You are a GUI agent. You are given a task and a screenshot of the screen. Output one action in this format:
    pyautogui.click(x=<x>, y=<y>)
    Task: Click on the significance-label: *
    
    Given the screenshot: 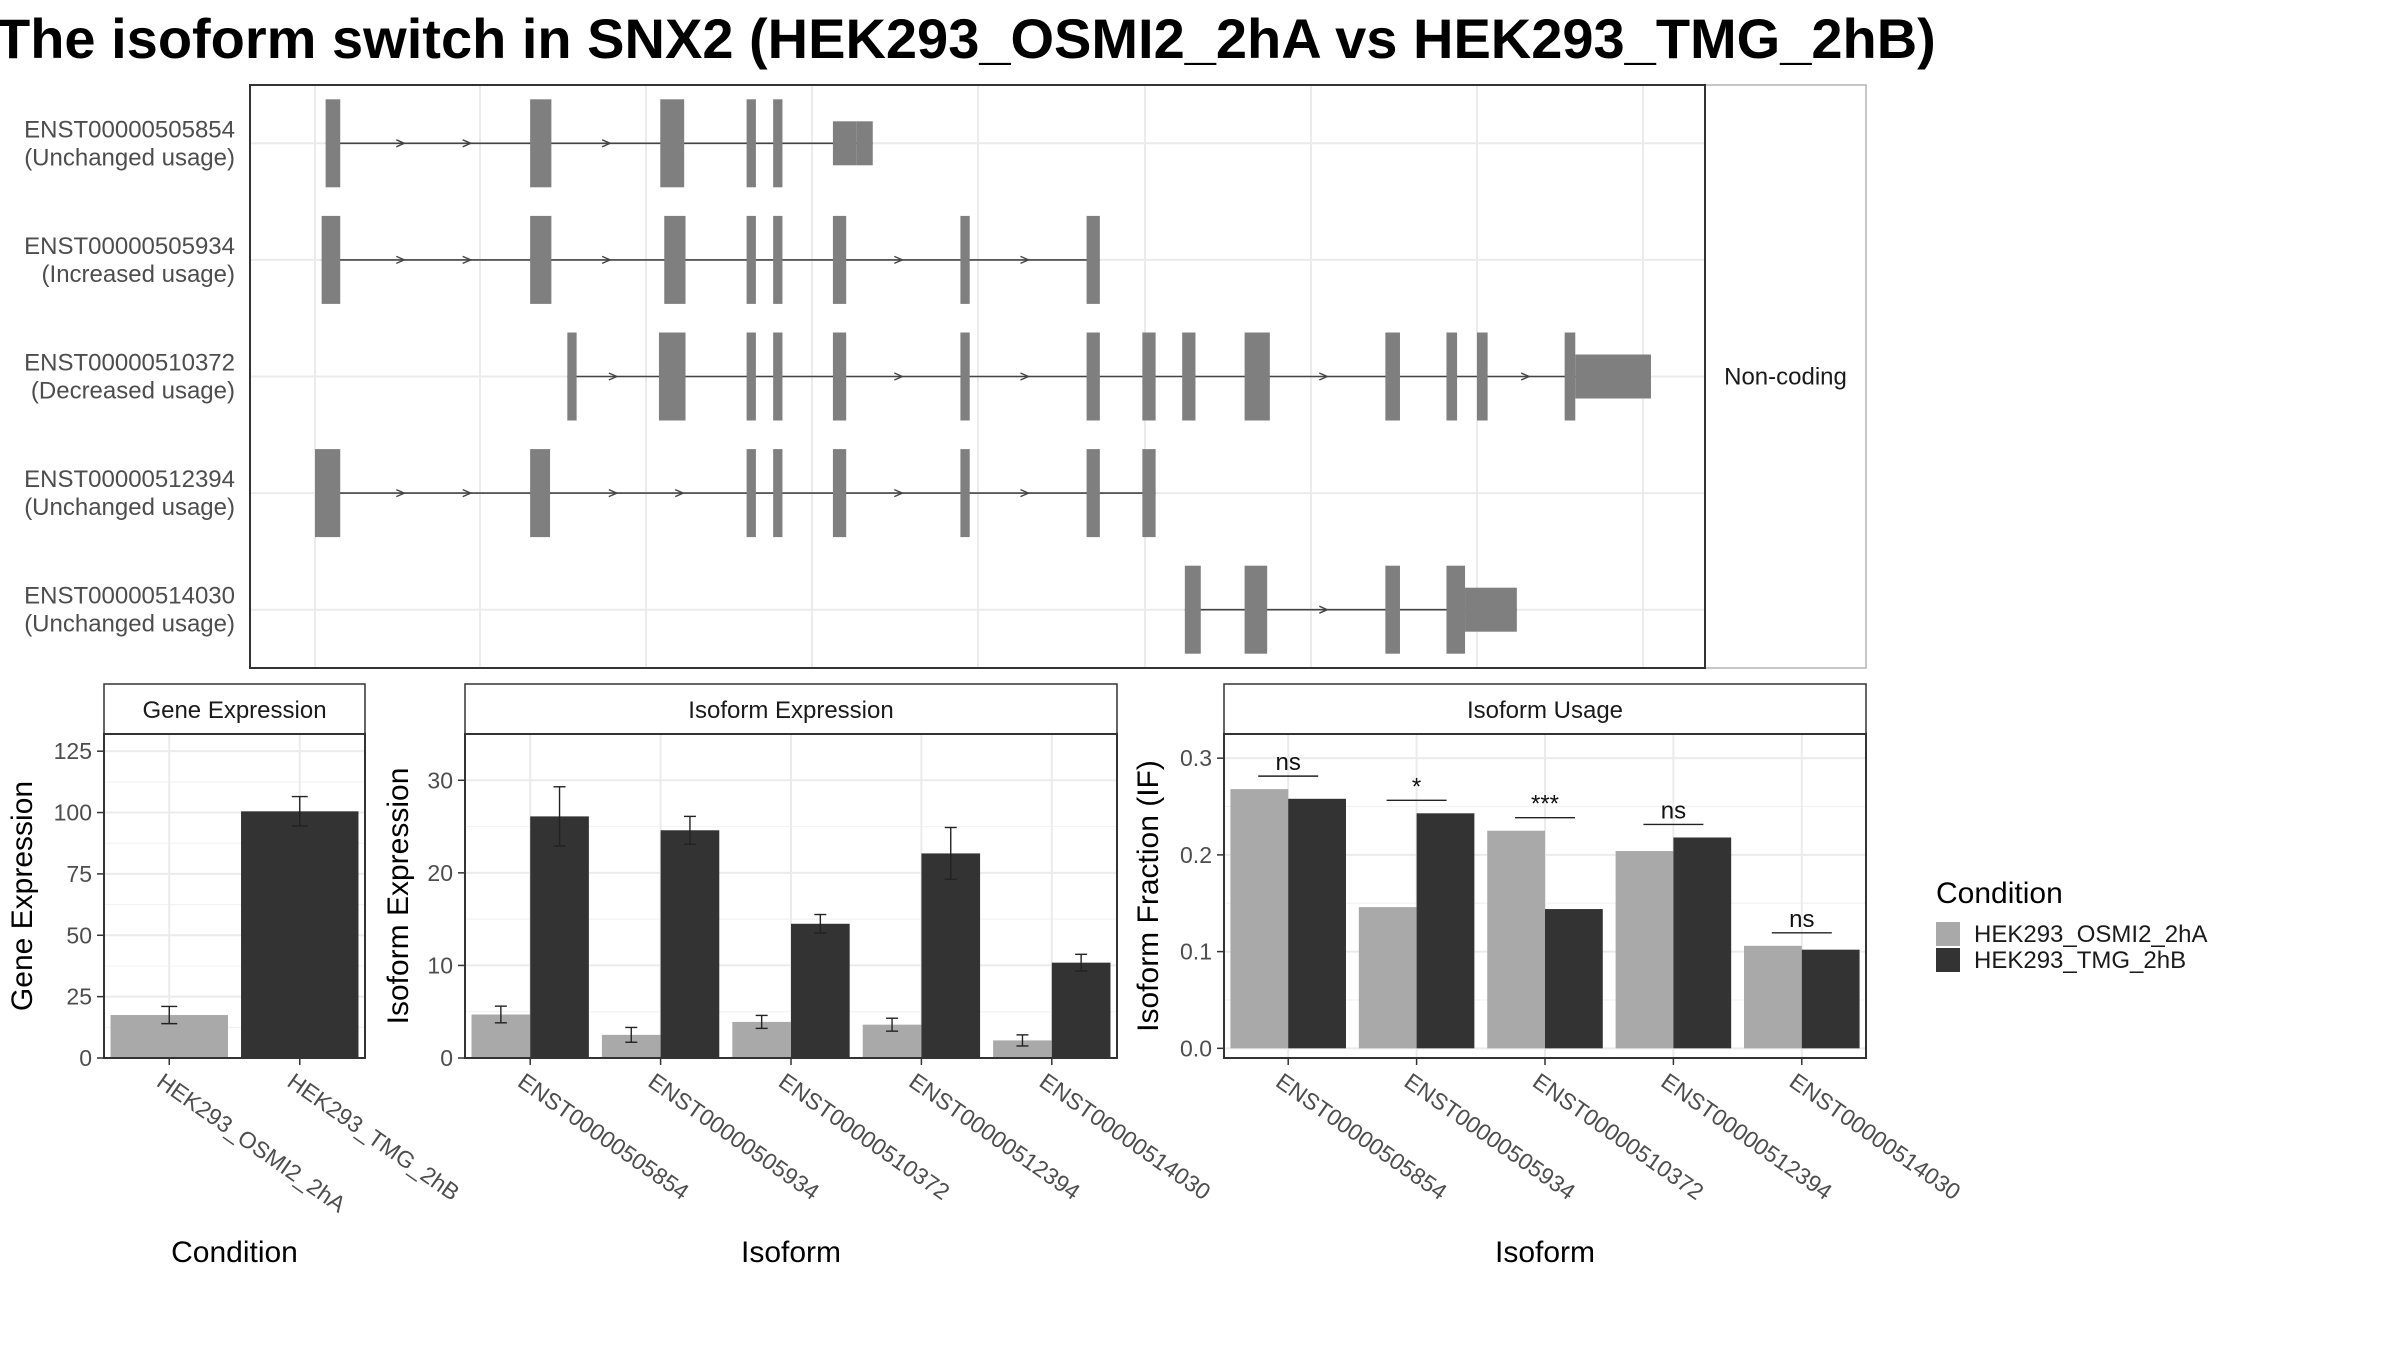 What is the action you would take?
    pyautogui.click(x=1416, y=786)
    